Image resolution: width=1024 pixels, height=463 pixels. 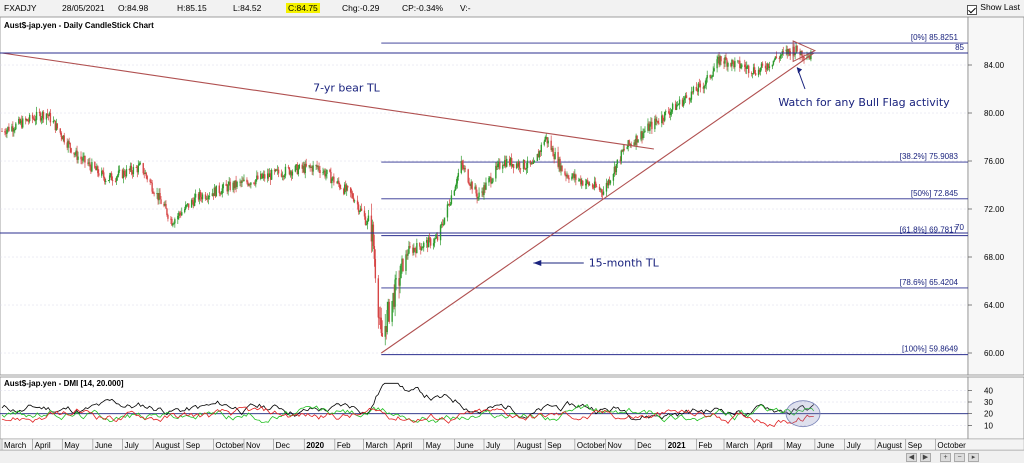 What do you see at coordinates (168, 445) in the screenshot?
I see `x-tick-label: August` at bounding box center [168, 445].